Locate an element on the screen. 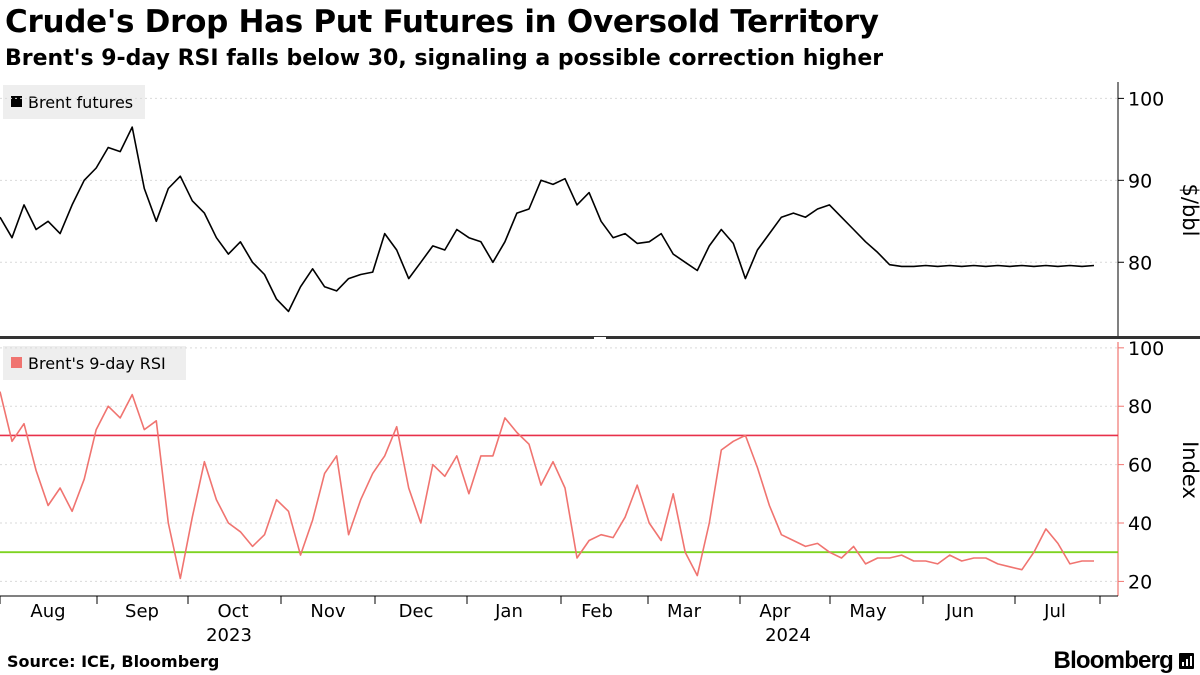 The image size is (1200, 675). legend-swatch-brent is located at coordinates (16, 101).